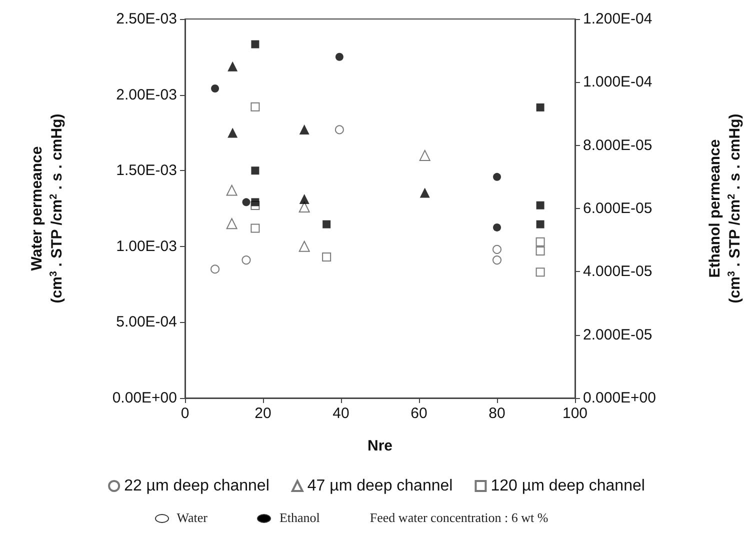  Describe the element at coordinates (341, 413) in the screenshot. I see `x-tick-label: 40` at that location.